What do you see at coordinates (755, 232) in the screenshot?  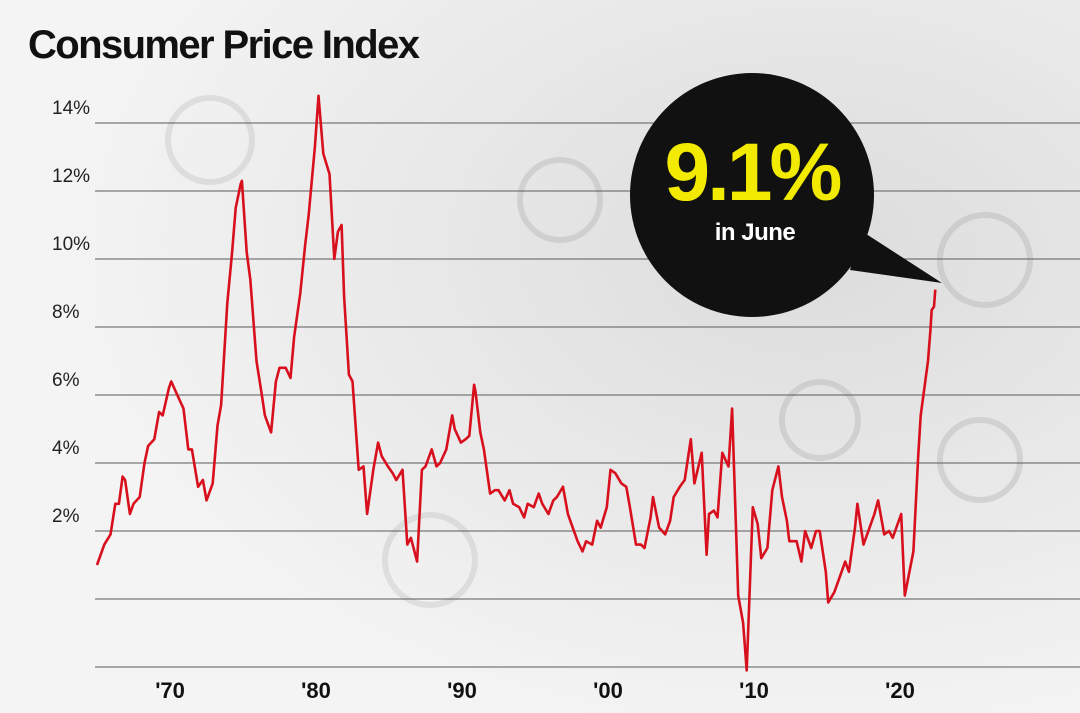 I see `annotation-text: in June` at bounding box center [755, 232].